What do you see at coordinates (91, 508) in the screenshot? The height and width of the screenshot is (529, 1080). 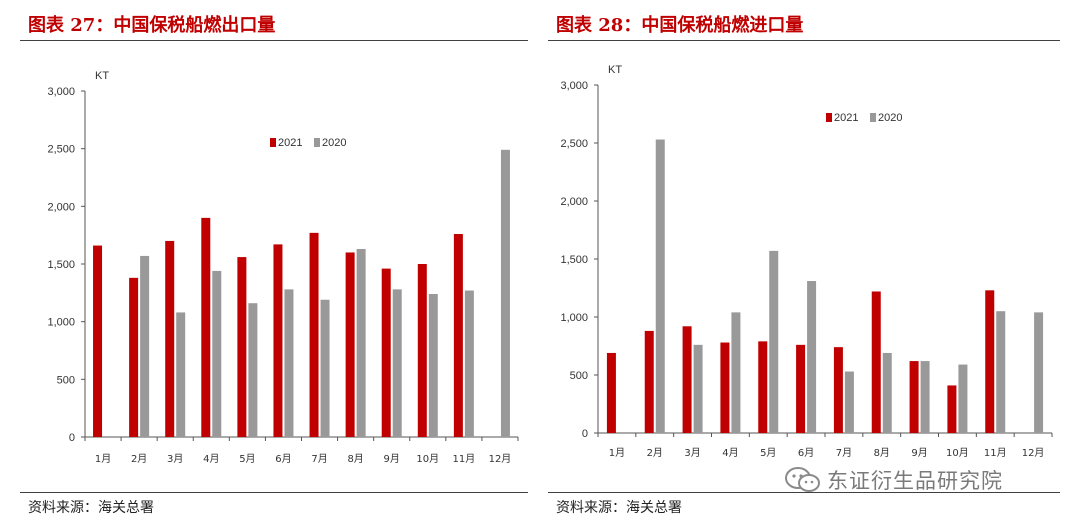 I see `source-note-exports: 资料来源：海关总署` at bounding box center [91, 508].